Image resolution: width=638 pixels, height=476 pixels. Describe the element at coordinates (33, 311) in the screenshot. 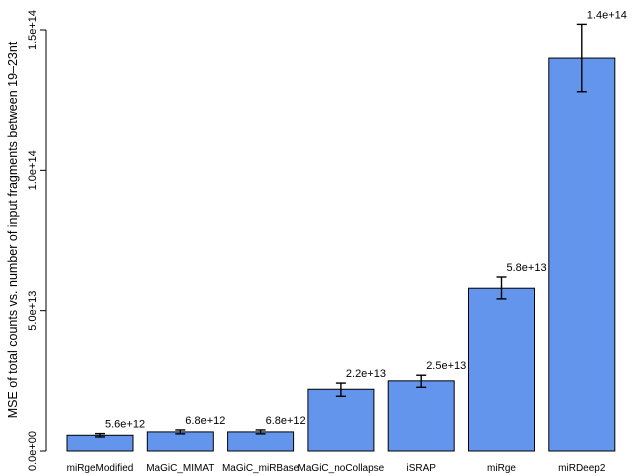

I see `y-tick-label: 5.0e+13` at that location.